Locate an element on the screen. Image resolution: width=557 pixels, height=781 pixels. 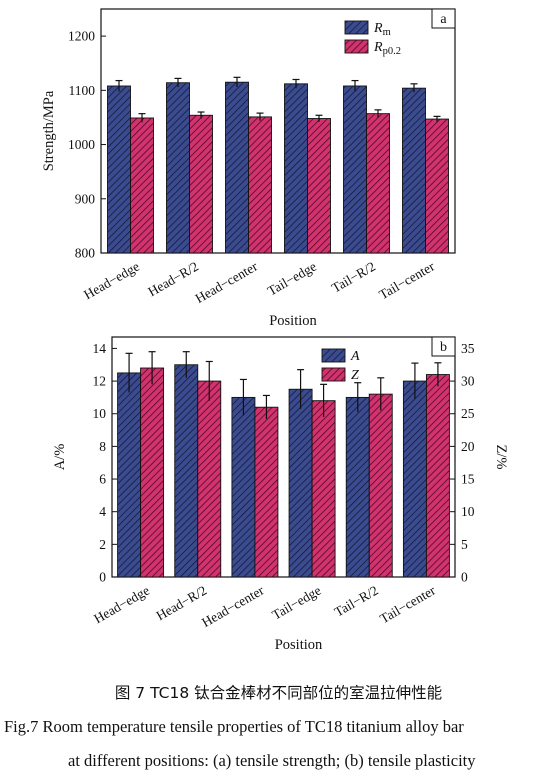
y-tick-label: 2 is located at coordinates (102, 544).